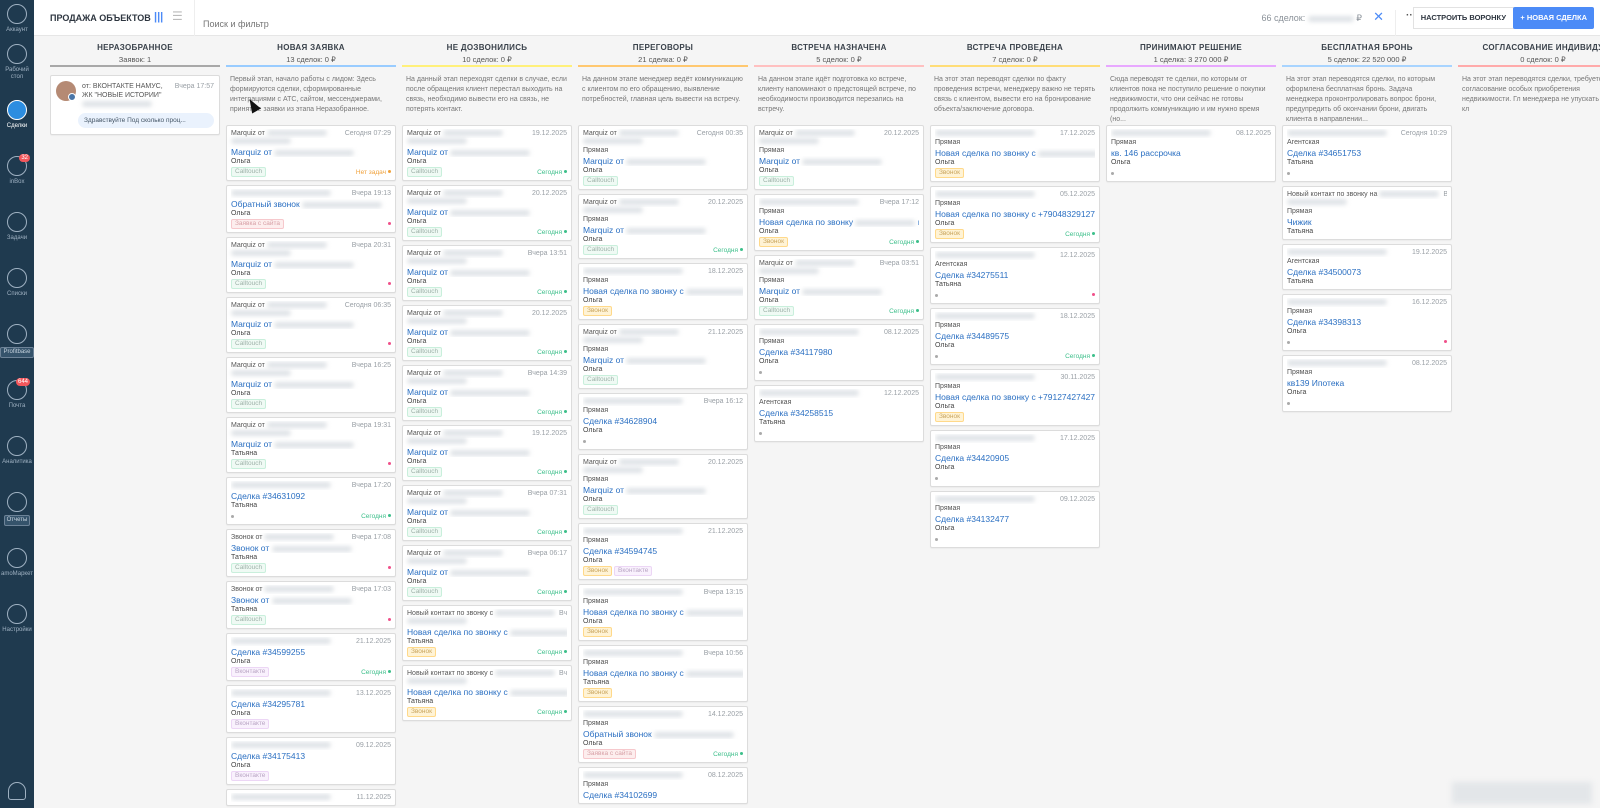  What do you see at coordinates (311, 47) in the screenshot?
I see `column-name: НОВАЯ ЗАЯВКА` at bounding box center [311, 47].